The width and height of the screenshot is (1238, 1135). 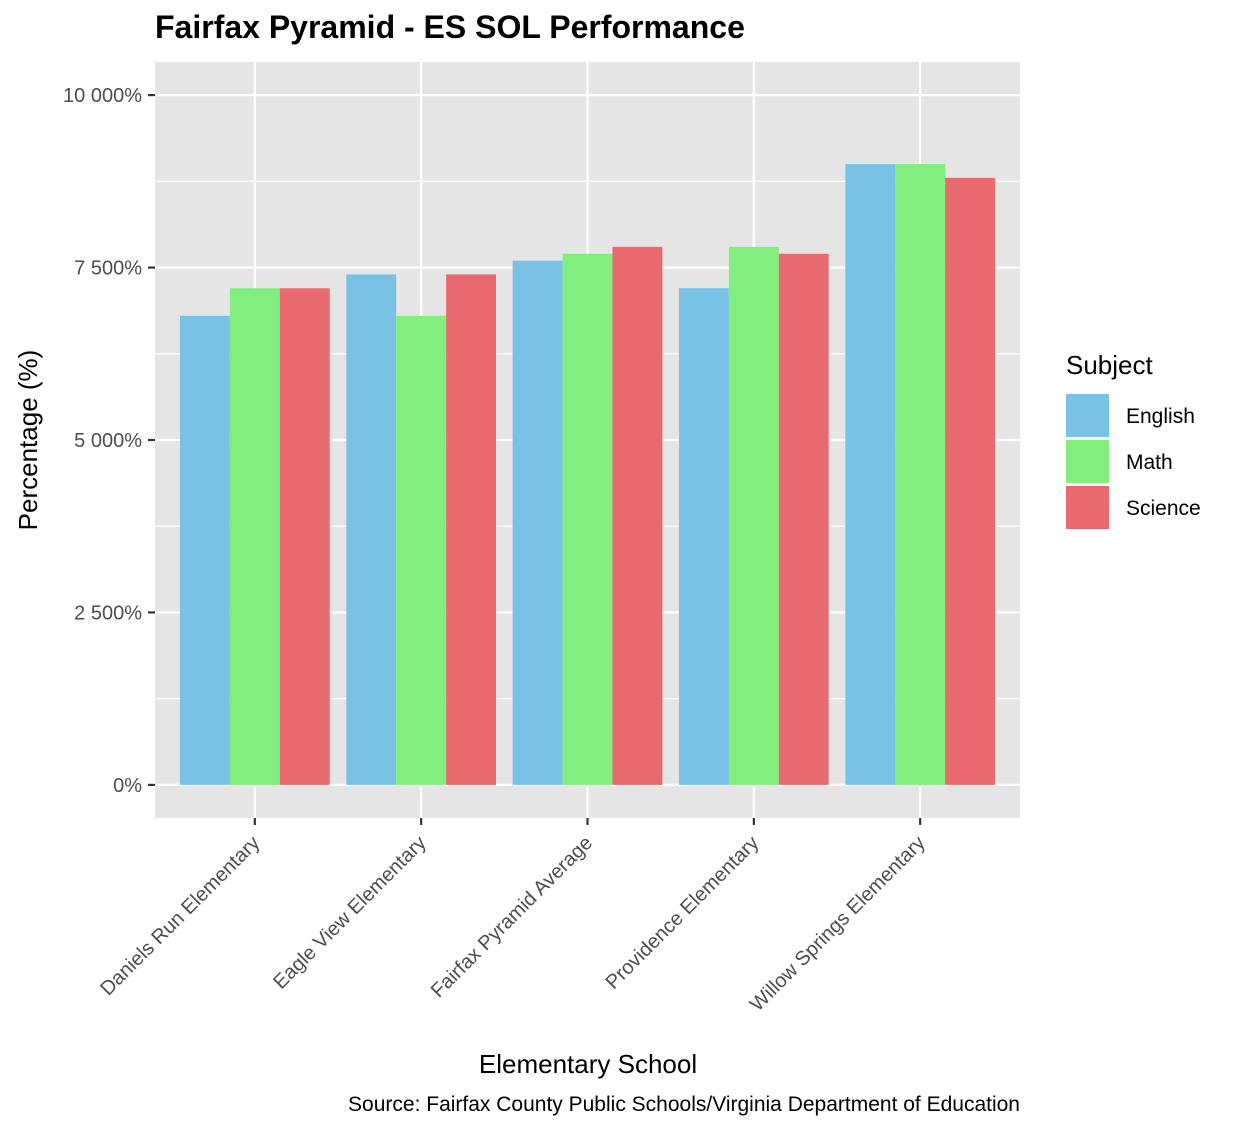 What do you see at coordinates (180, 916) in the screenshot?
I see `x-tick-label: Daniels Run Elementary` at bounding box center [180, 916].